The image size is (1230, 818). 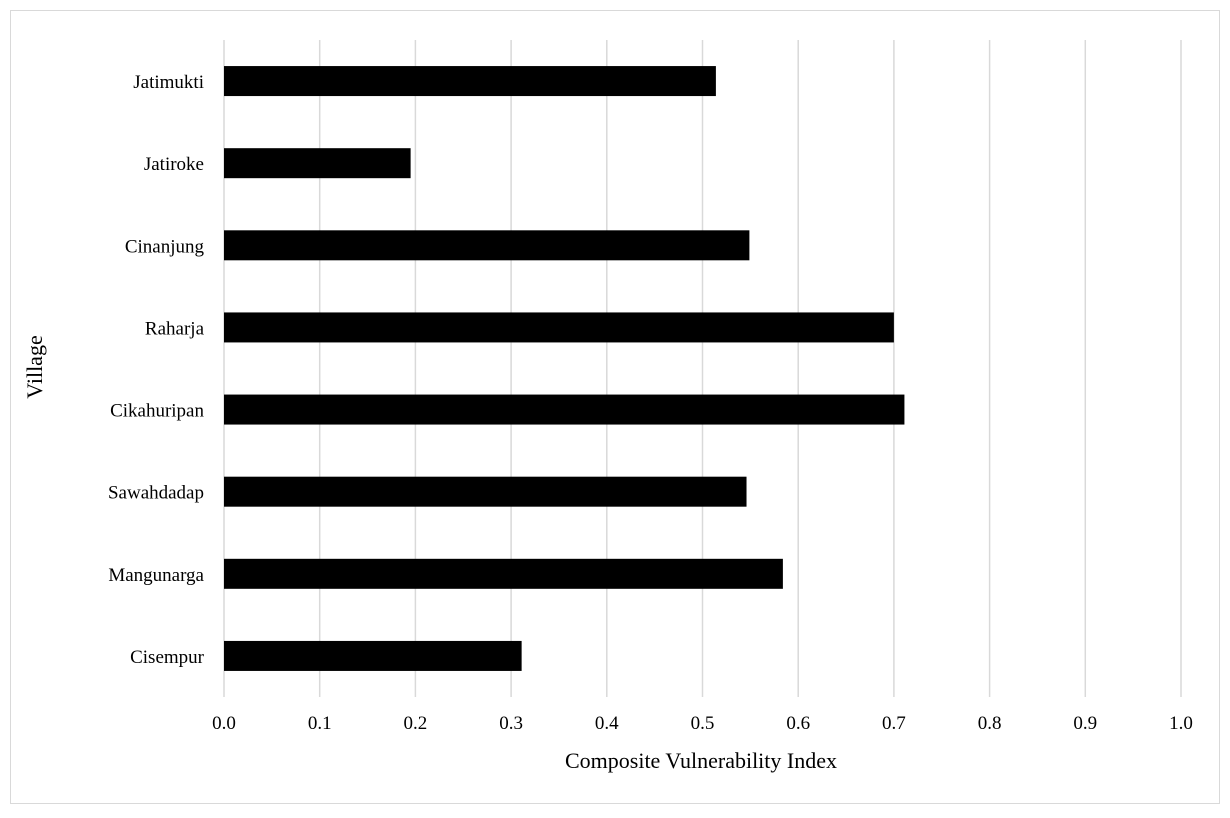 I want to click on x-tick-label: 0.5, so click(x=703, y=723).